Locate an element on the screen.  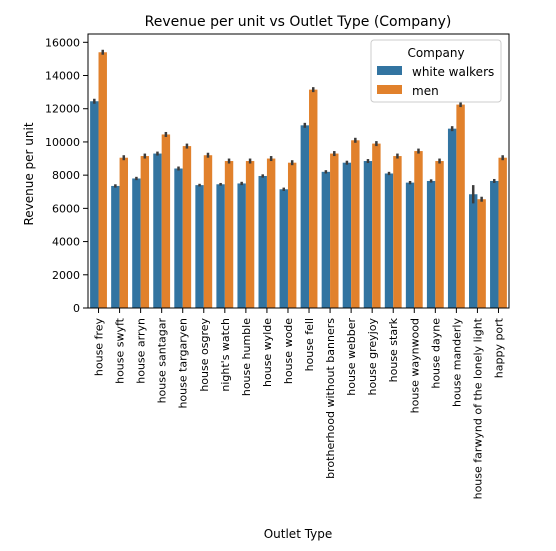
y-axis-label: Revenue per unit is located at coordinates (29, 173).